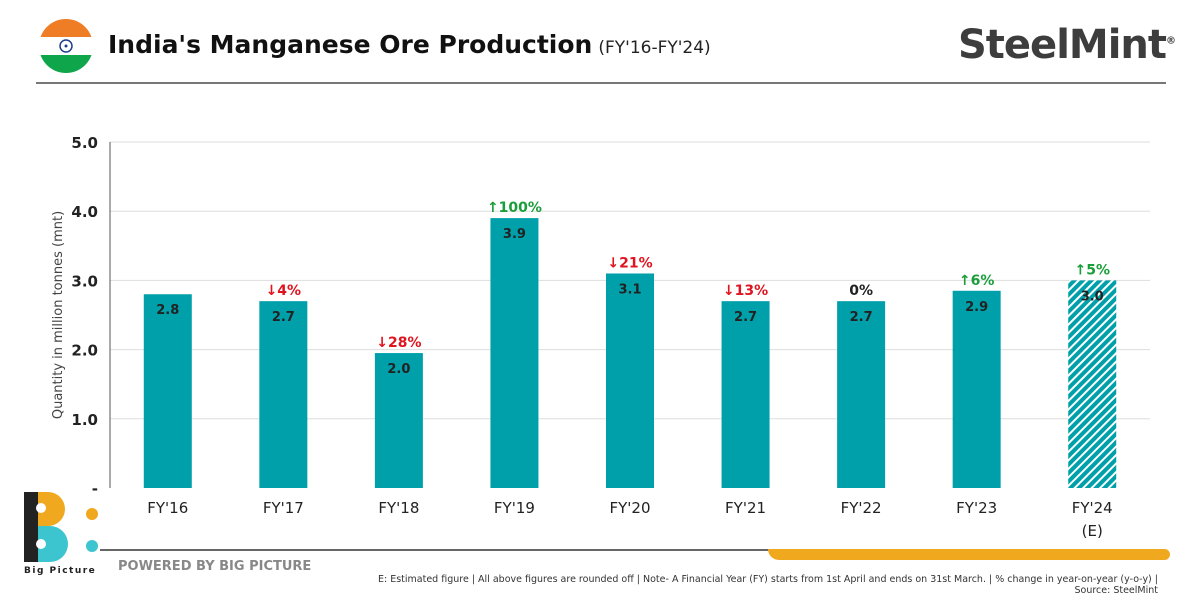 This screenshot has width=1200, height=600. What do you see at coordinates (167, 310) in the screenshot?
I see `data-label: 2.8` at bounding box center [167, 310].